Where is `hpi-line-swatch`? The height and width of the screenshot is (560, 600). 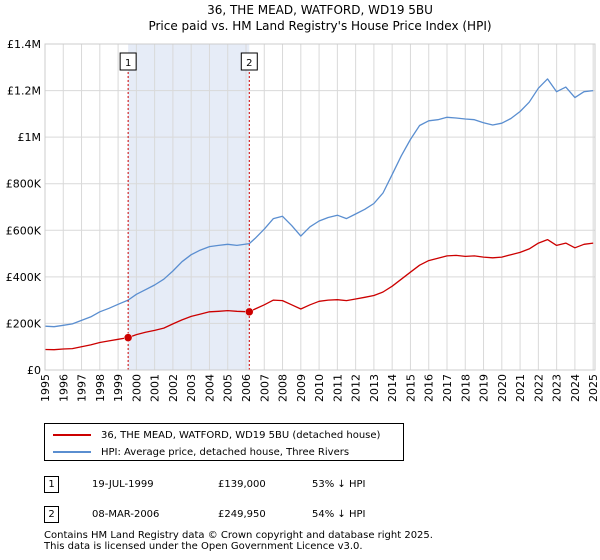
hpi-line-swatch is located at coordinates (72, 452).